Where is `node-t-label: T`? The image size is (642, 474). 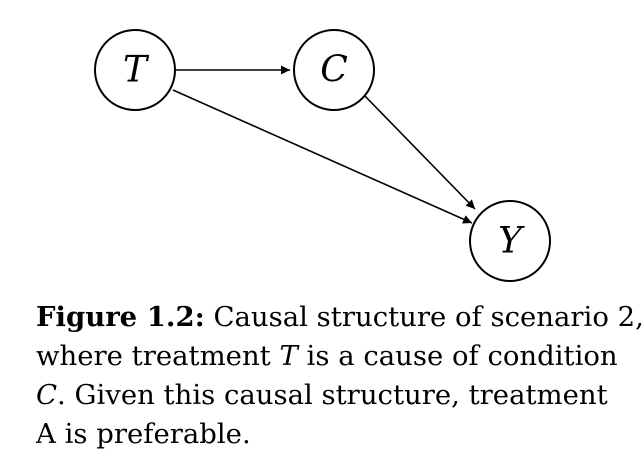 node-t-label: T is located at coordinates (136, 70).